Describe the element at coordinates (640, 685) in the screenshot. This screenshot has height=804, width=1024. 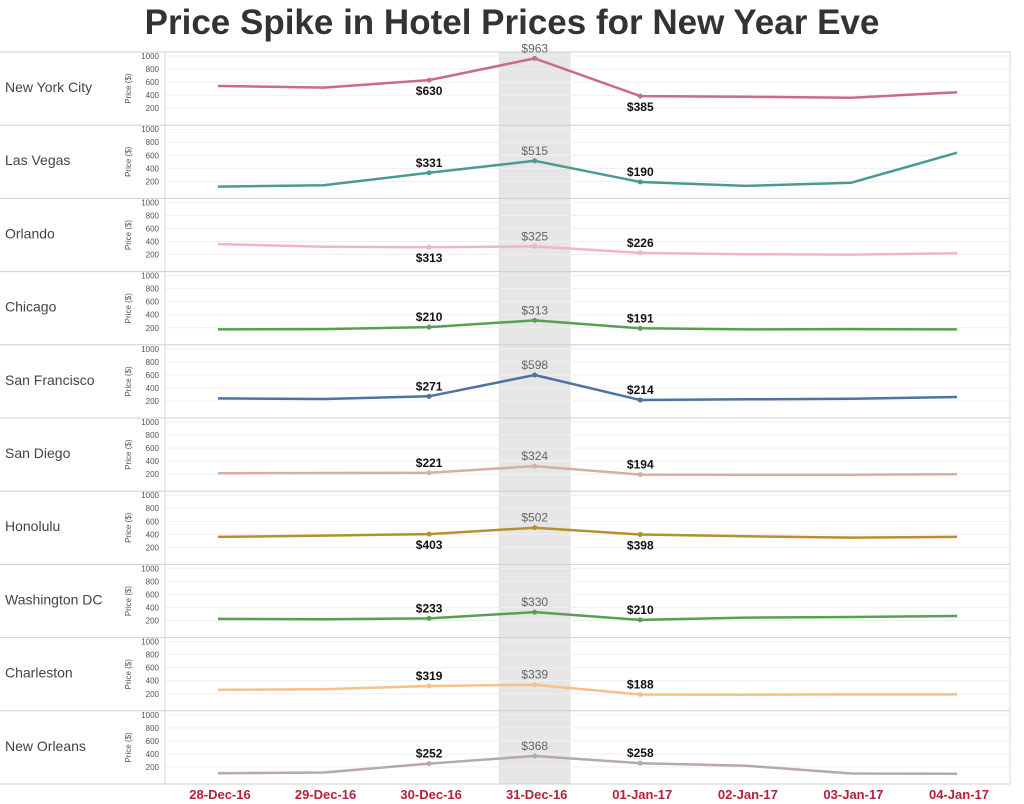
I see `data-label: $188` at that location.